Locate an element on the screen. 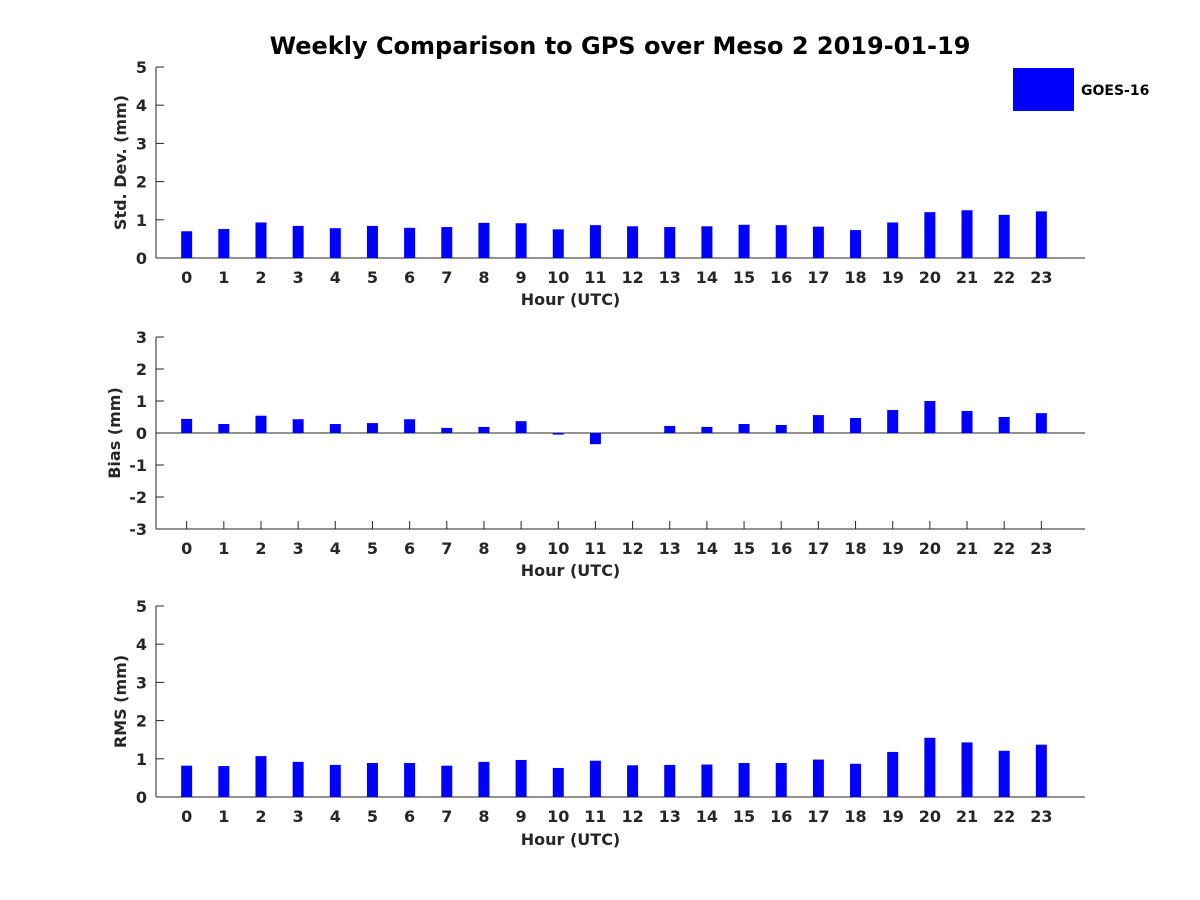 This screenshot has height=900, width=1200. x-tick-label: 21 is located at coordinates (967, 548).